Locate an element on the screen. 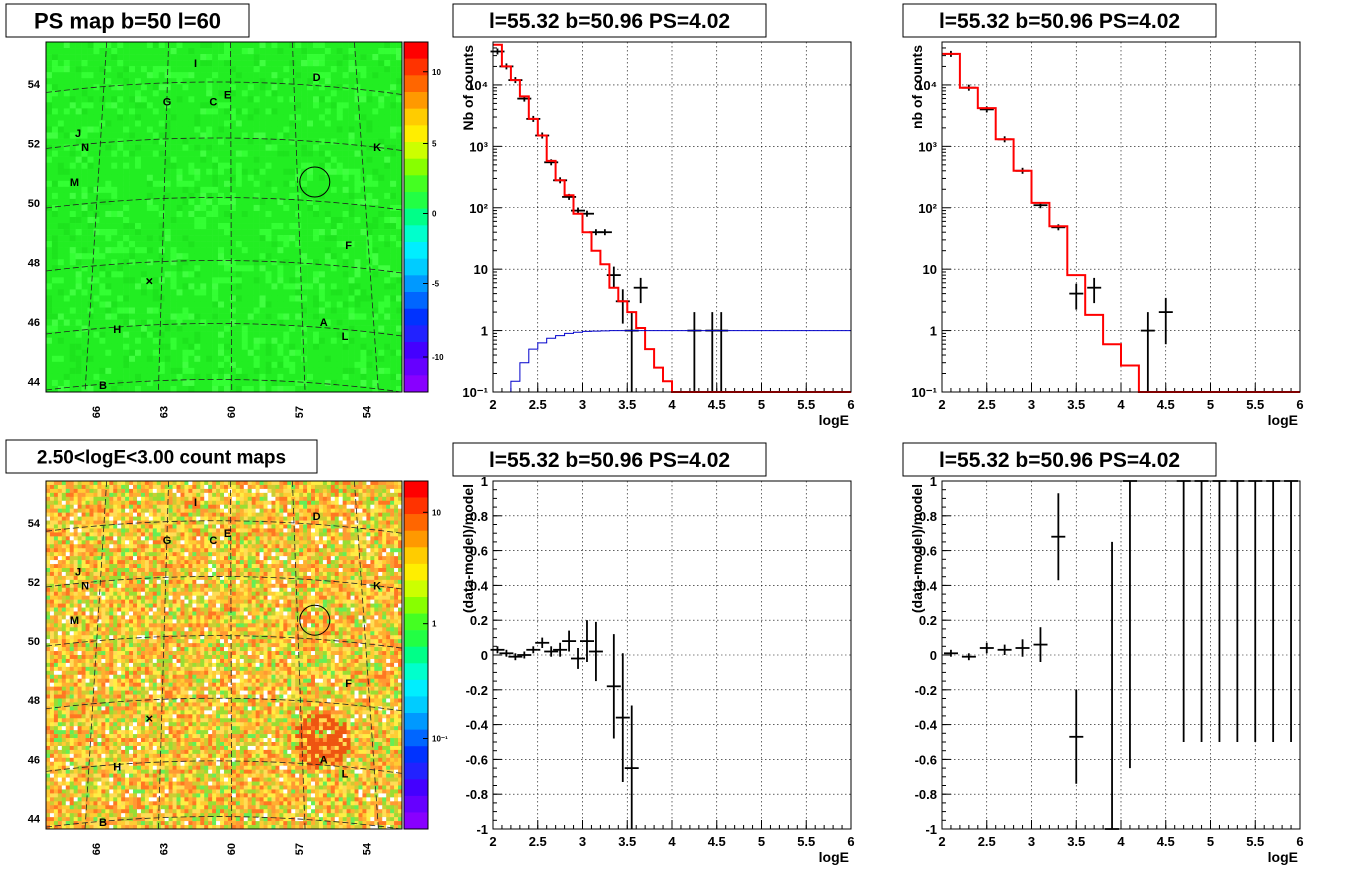  colorbar-cell is located at coordinates (416, 167).